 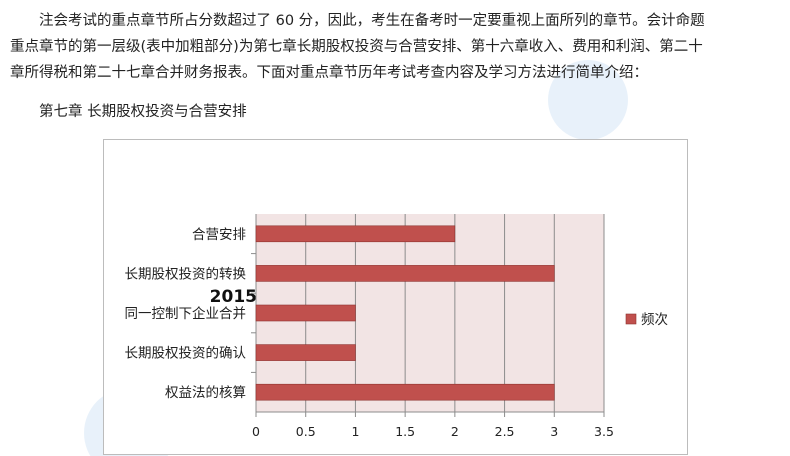 What do you see at coordinates (631, 319) in the screenshot?
I see `legend-swatch` at bounding box center [631, 319].